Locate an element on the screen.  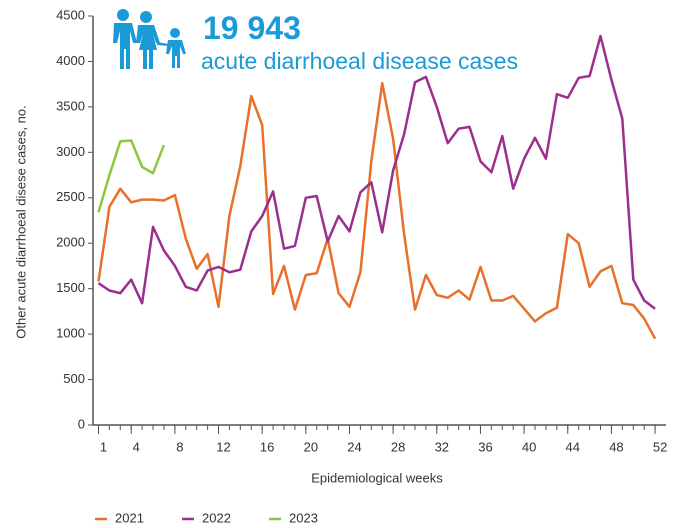
line-series is located at coordinates (131, 176).